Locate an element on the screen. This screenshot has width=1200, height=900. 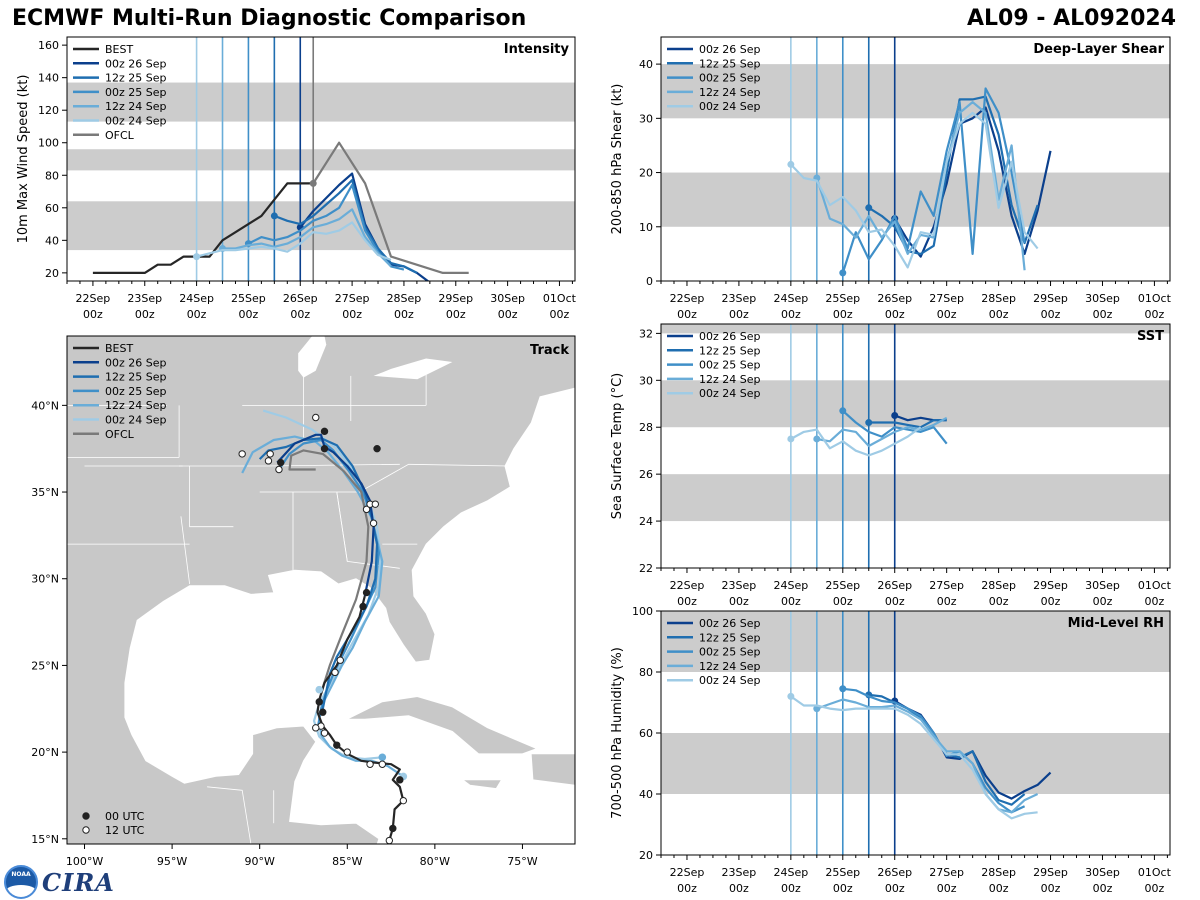
y-tick-label: 160 is located at coordinates (48, 45).